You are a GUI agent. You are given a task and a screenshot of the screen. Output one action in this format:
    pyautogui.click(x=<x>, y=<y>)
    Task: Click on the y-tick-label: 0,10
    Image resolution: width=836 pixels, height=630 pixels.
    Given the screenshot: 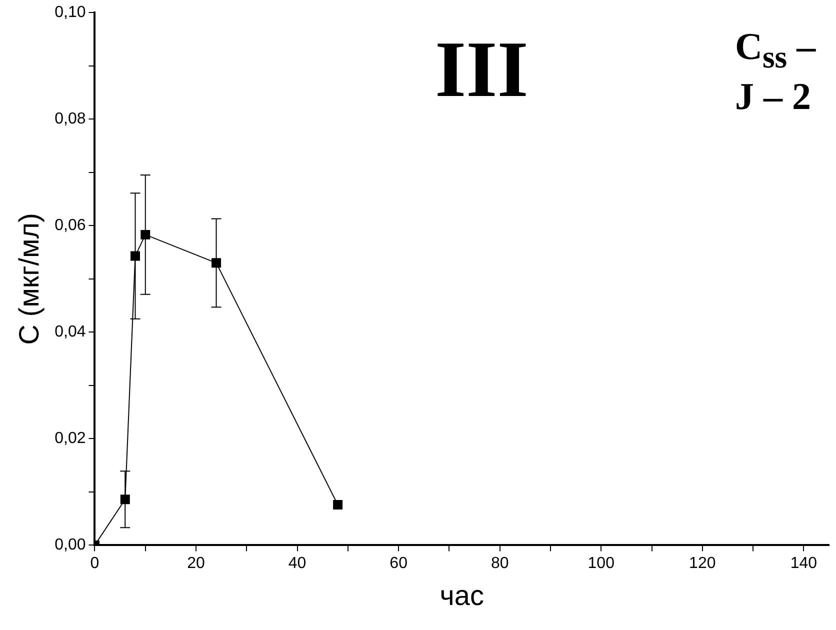 What is the action you would take?
    pyautogui.click(x=70, y=13)
    